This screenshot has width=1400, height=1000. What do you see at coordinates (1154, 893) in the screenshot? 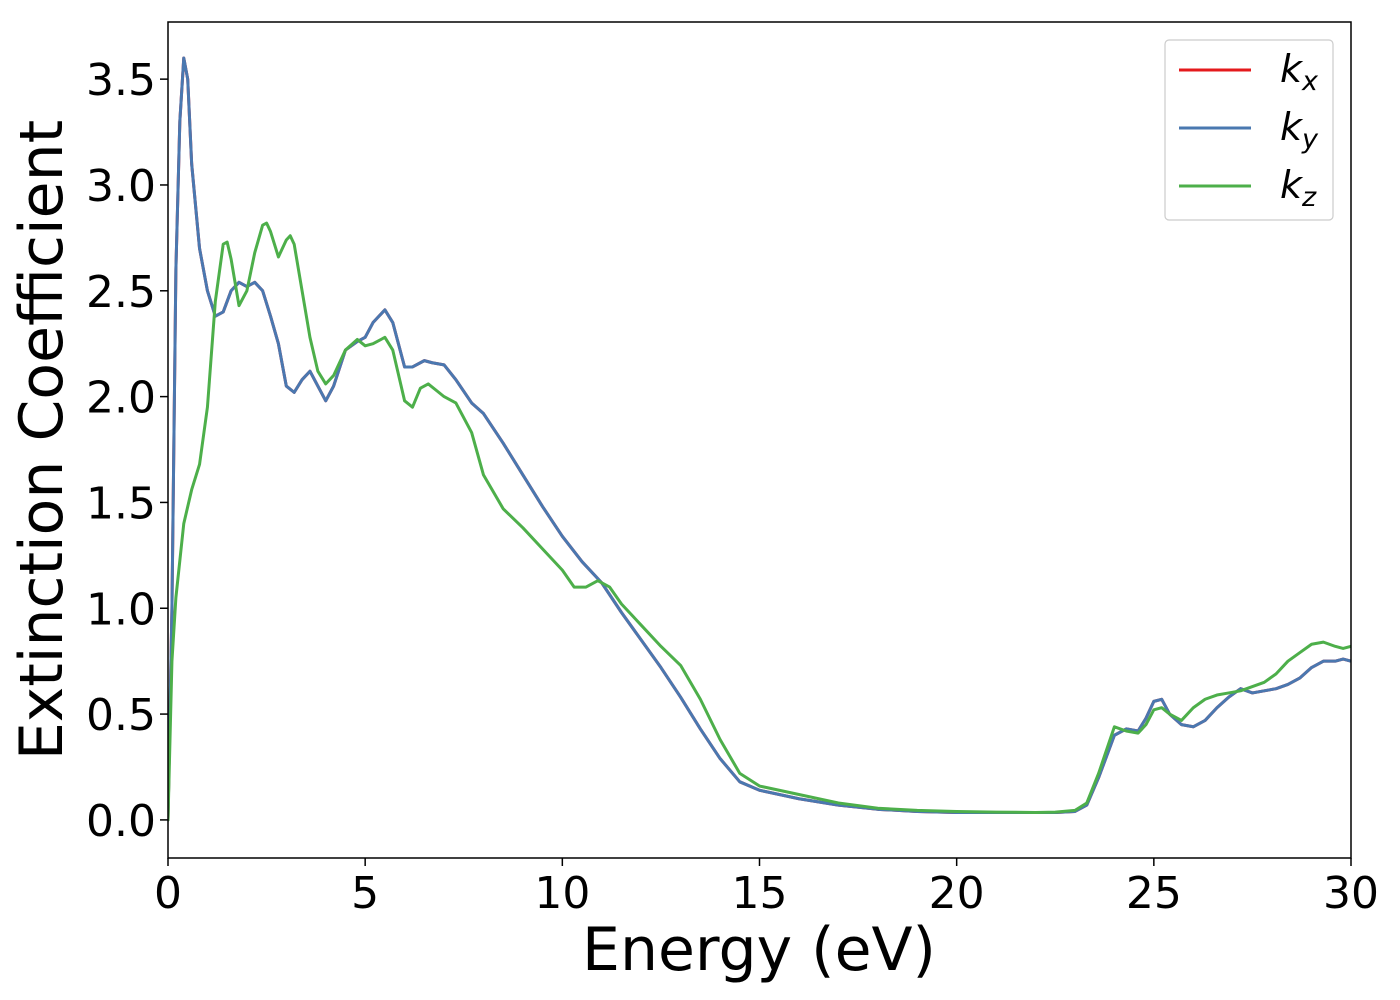
I see `x-tick-label: 25` at bounding box center [1154, 893].